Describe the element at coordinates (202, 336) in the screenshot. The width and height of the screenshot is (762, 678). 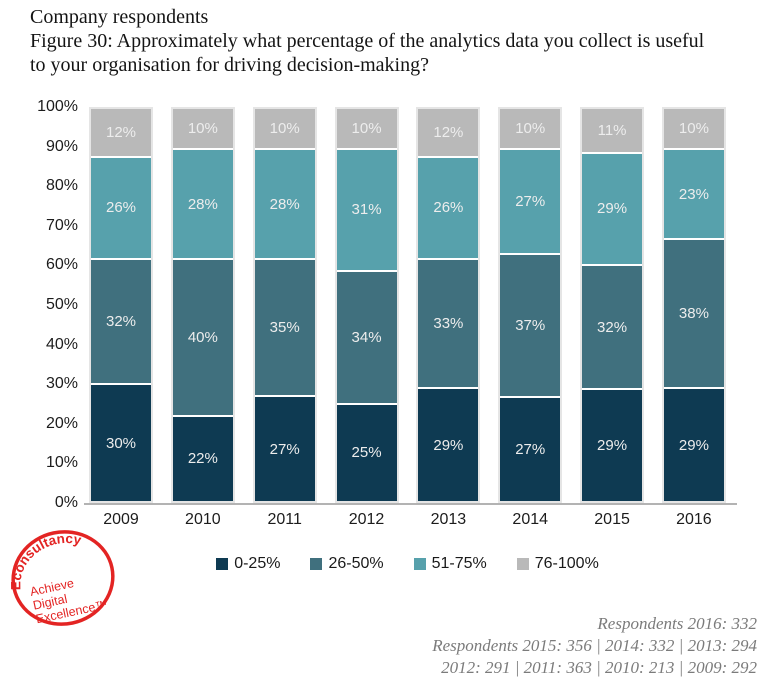
I see `bar-segment: 40%` at that location.